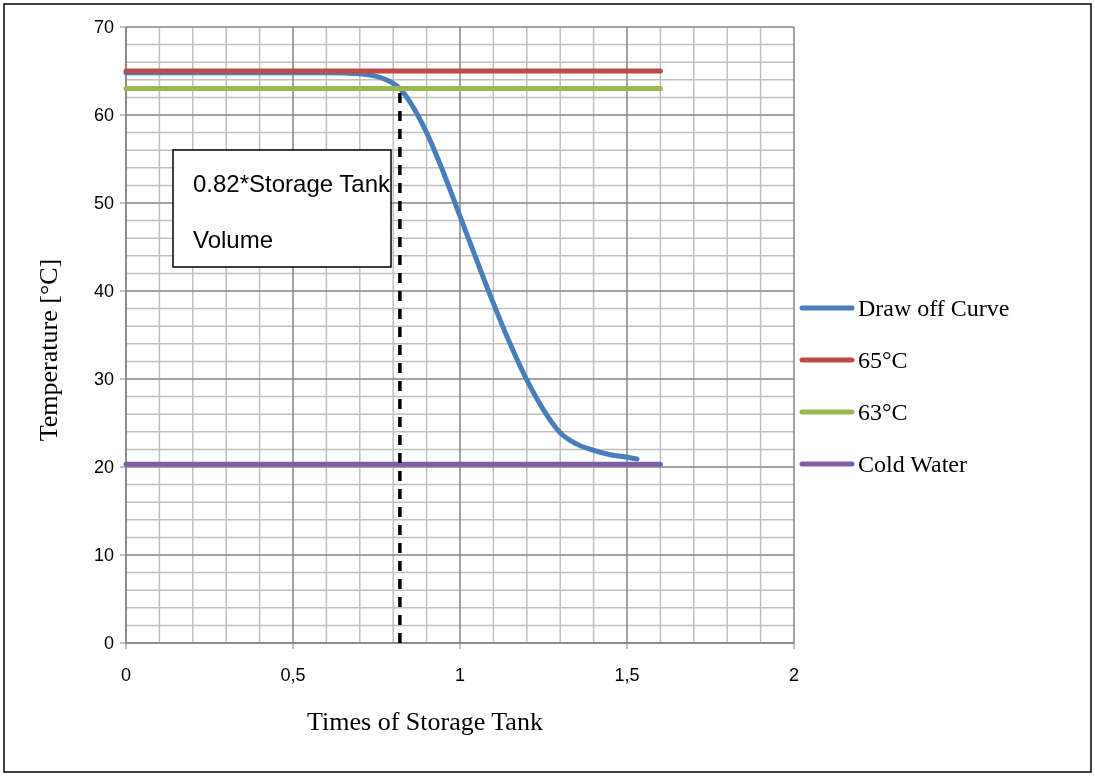 The image size is (1095, 776). What do you see at coordinates (292, 211) in the screenshot?
I see `text: 0.82*Storage Tank Volume` at bounding box center [292, 211].